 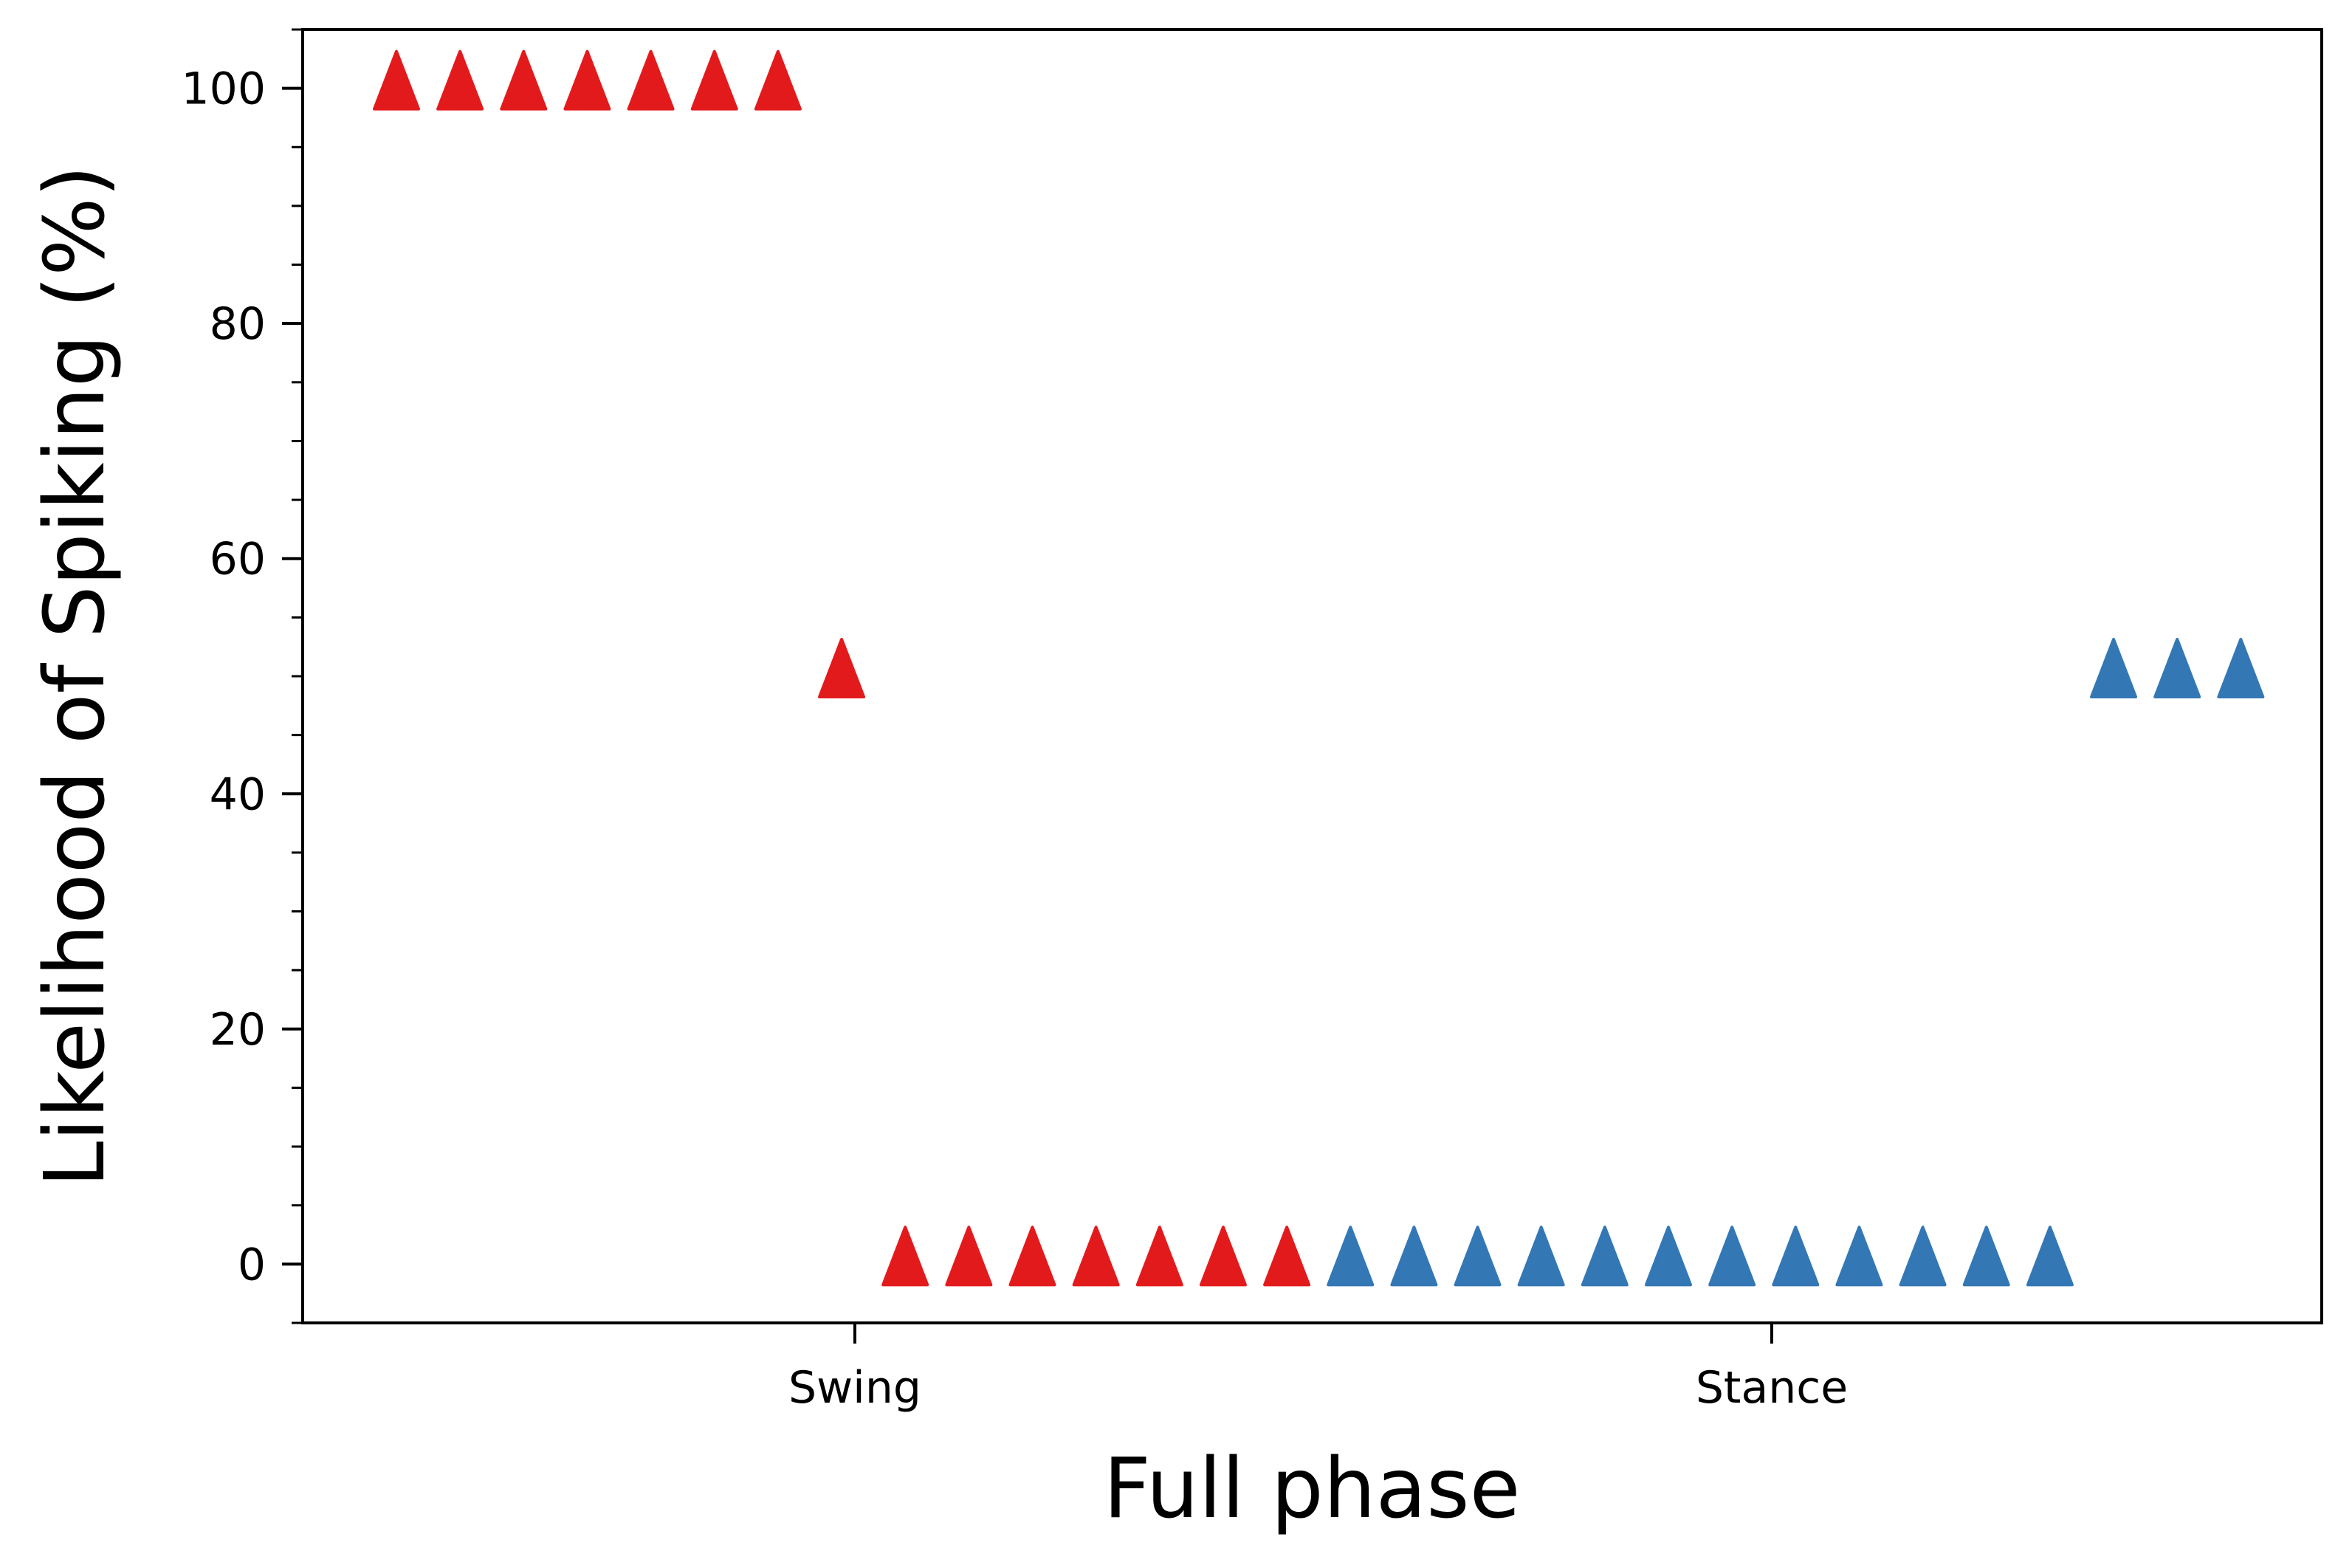 What do you see at coordinates (75, 676) in the screenshot?
I see `y-axis-title: Likelihood of Spiking (%)` at bounding box center [75, 676].